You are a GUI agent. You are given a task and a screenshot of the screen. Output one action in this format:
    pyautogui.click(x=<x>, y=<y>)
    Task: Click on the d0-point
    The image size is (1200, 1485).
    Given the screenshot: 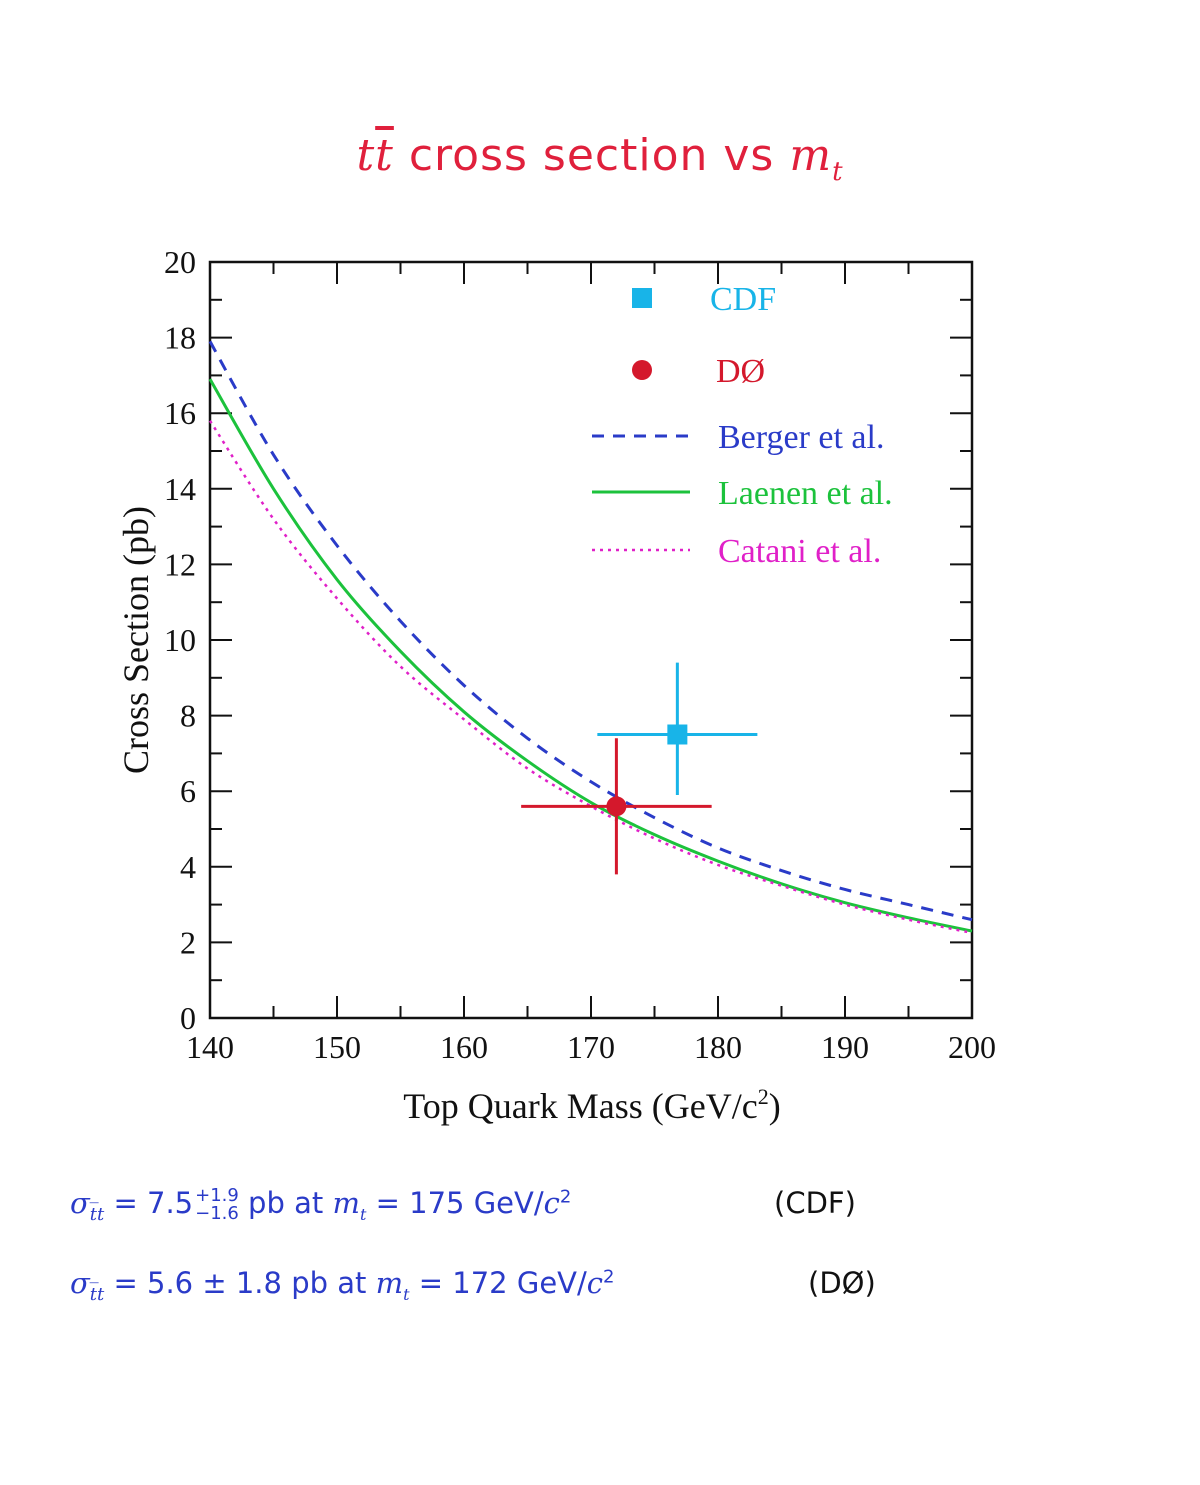 What is the action you would take?
    pyautogui.click(x=616, y=806)
    